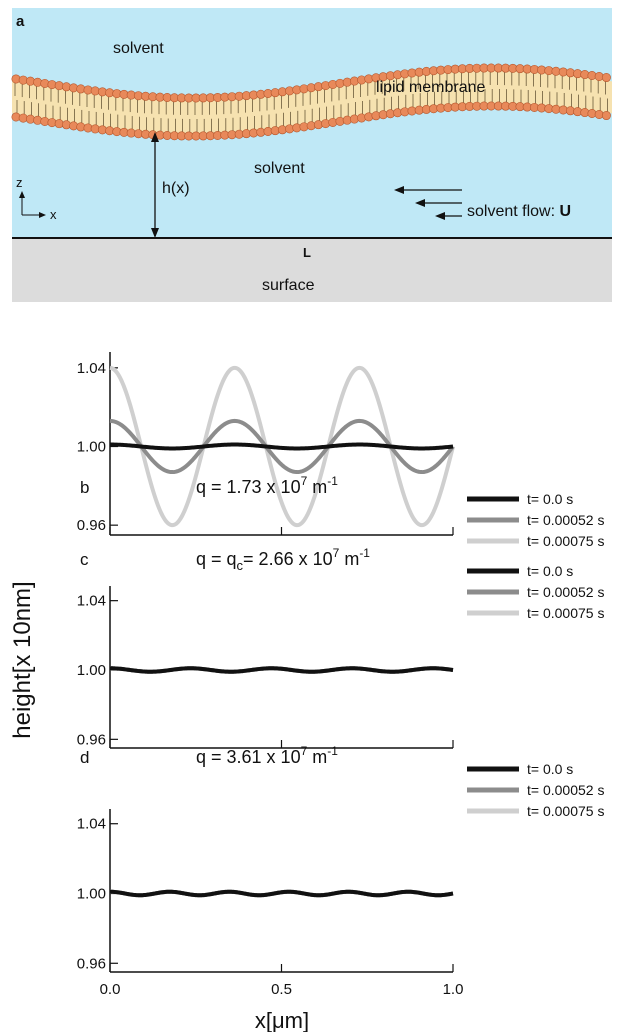 This screenshot has height=1032, width=632. I want to click on bottom-solvent-label: solvent, so click(279, 168).